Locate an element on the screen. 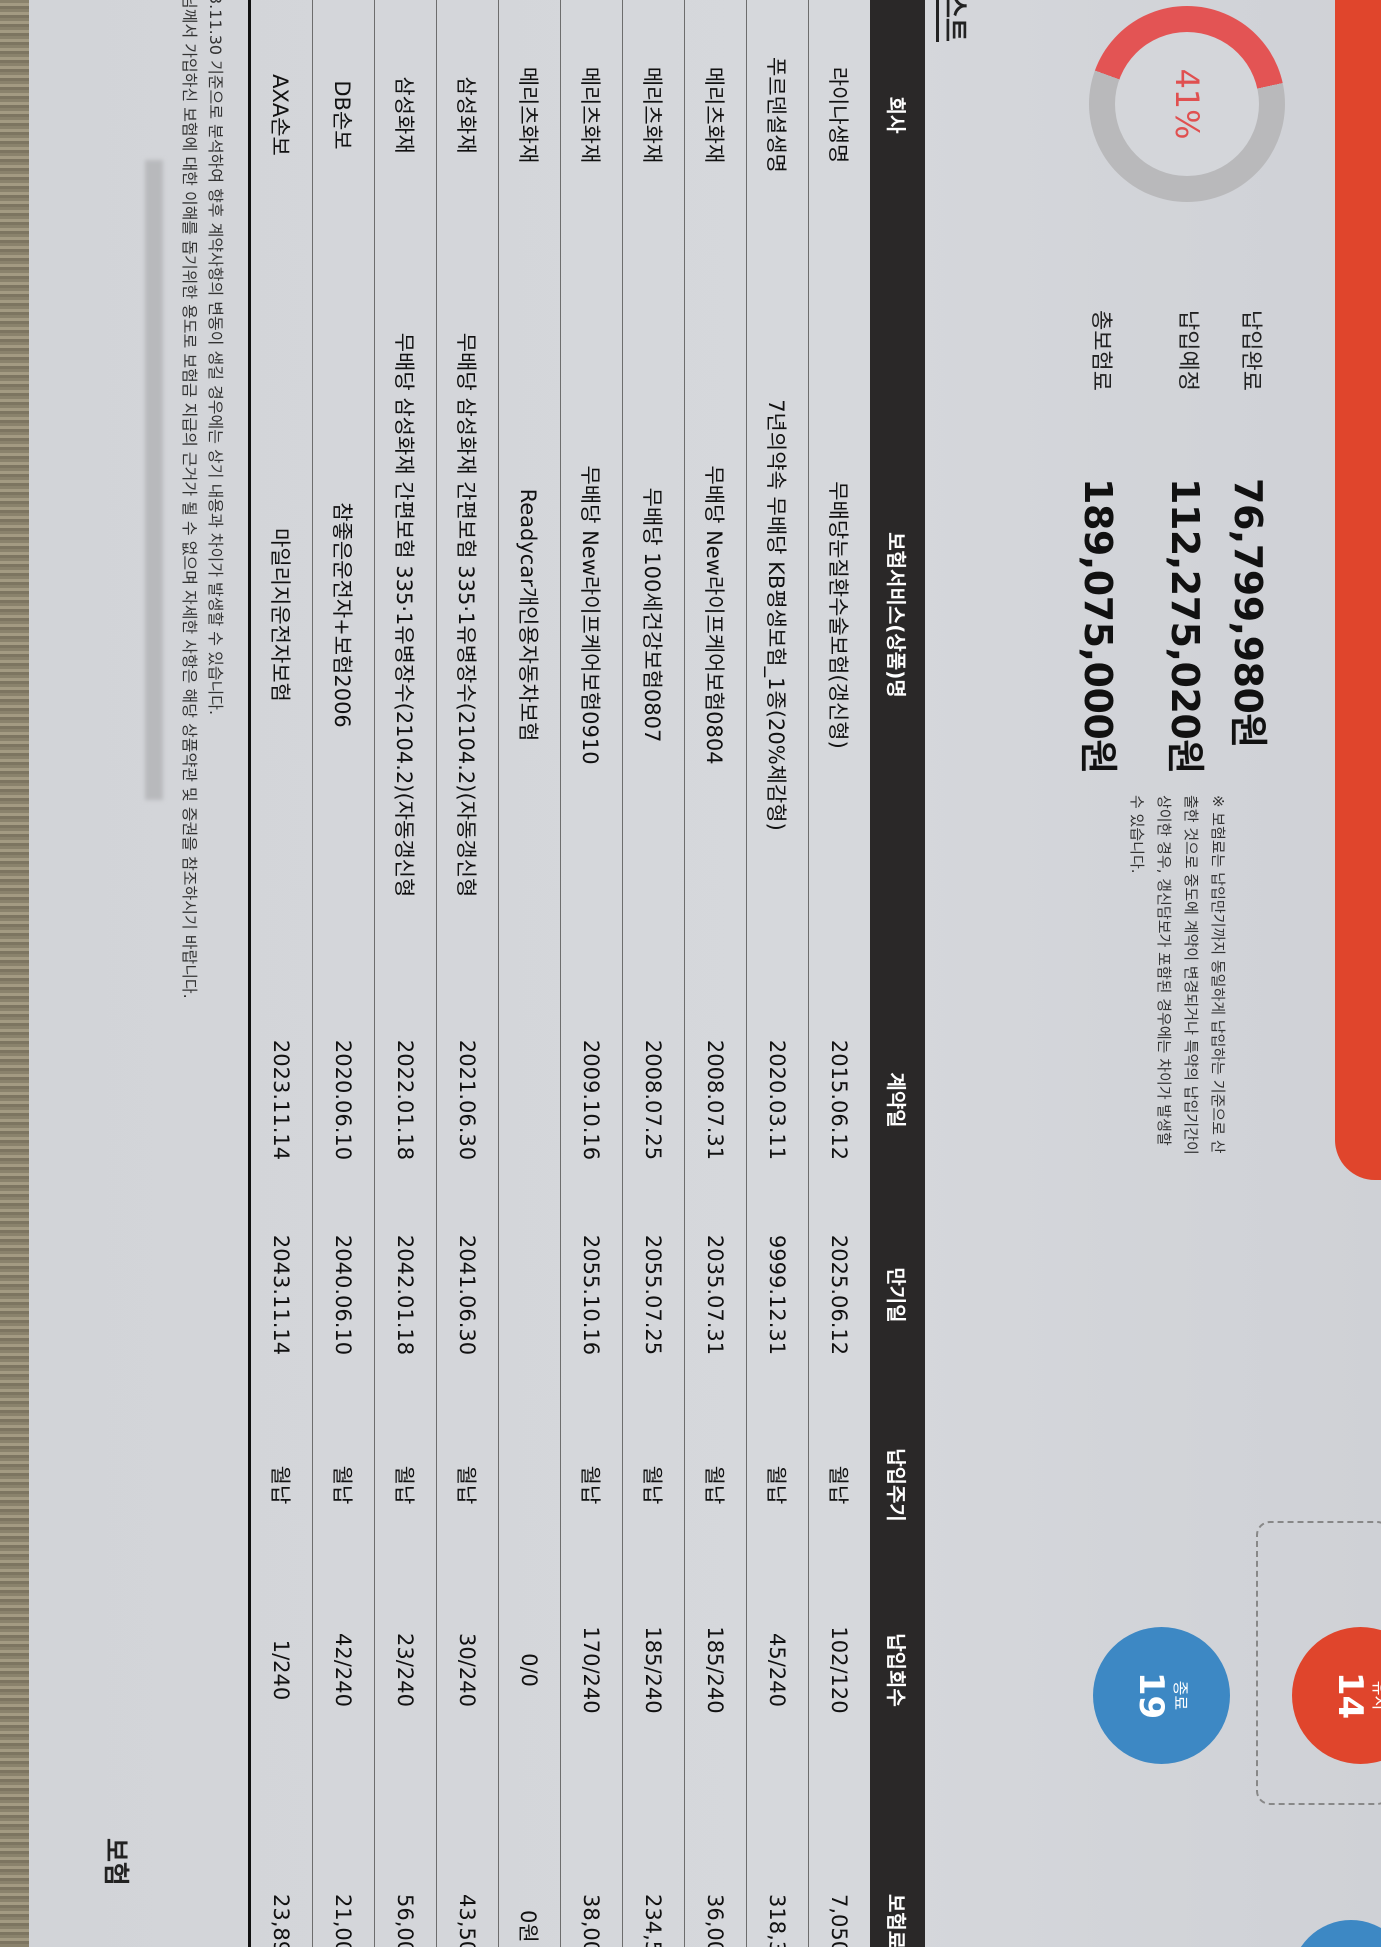 Image resolution: width=1381 pixels, height=1947 pixels. ended-value: 19 is located at coordinates (1151, 1695).